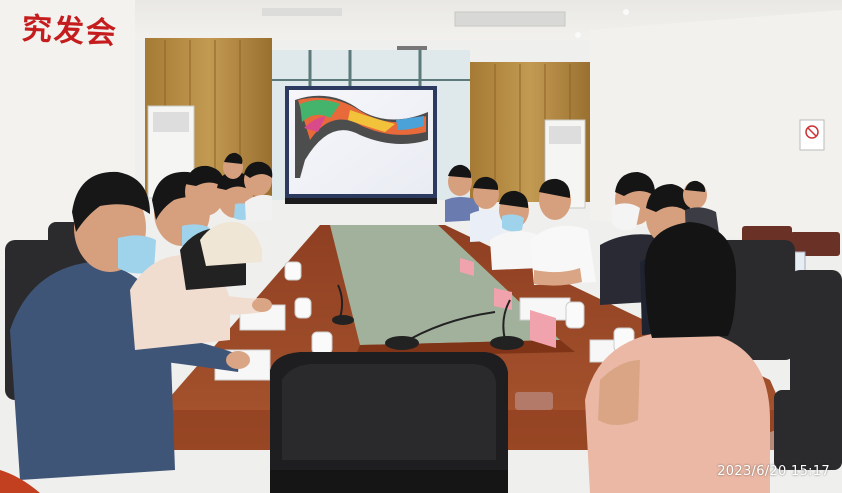 This screenshot has width=842, height=493. What do you see at coordinates (812, 135) in the screenshot?
I see `no-smoking-sign` at bounding box center [812, 135].